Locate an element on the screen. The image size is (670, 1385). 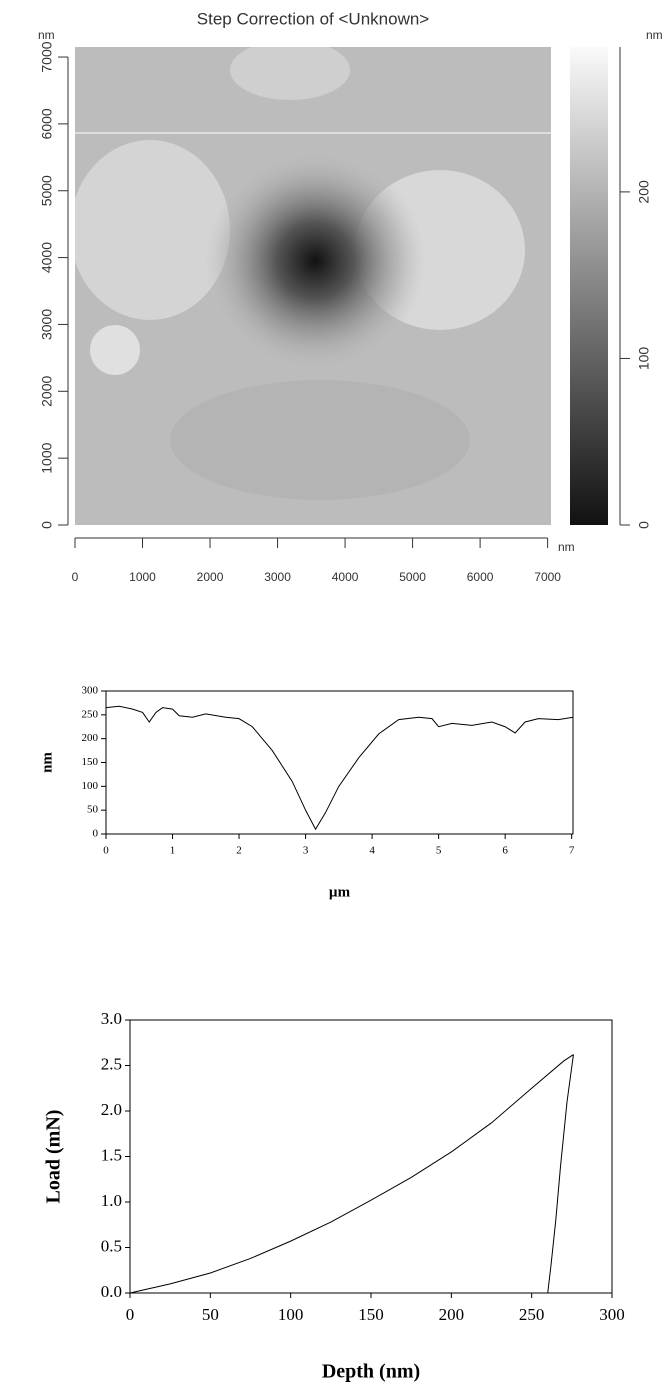
y-tick-label: 300 is located at coordinates (90, 691).